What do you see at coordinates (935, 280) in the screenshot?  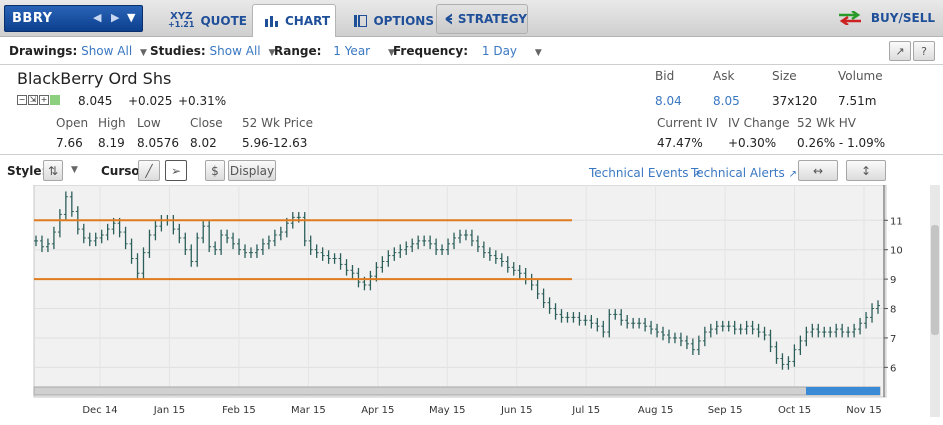 I see `vertical-scrollbar-thumb` at bounding box center [935, 280].